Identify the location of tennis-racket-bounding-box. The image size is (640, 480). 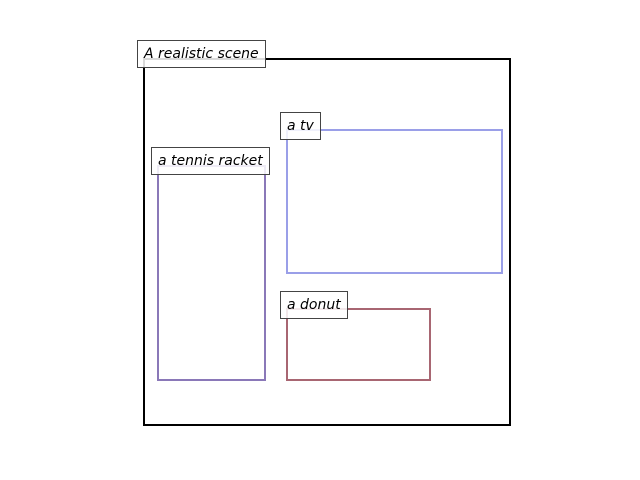
(211, 273).